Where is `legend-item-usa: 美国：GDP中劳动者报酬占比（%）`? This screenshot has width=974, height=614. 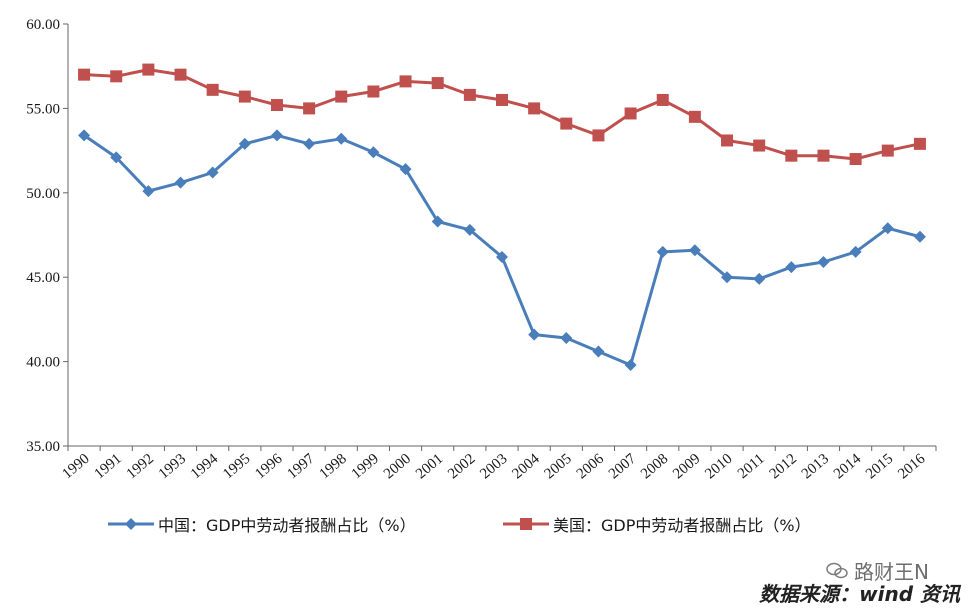 legend-item-usa: 美国：GDP中劳动者报酬占比（%） is located at coordinates (657, 524).